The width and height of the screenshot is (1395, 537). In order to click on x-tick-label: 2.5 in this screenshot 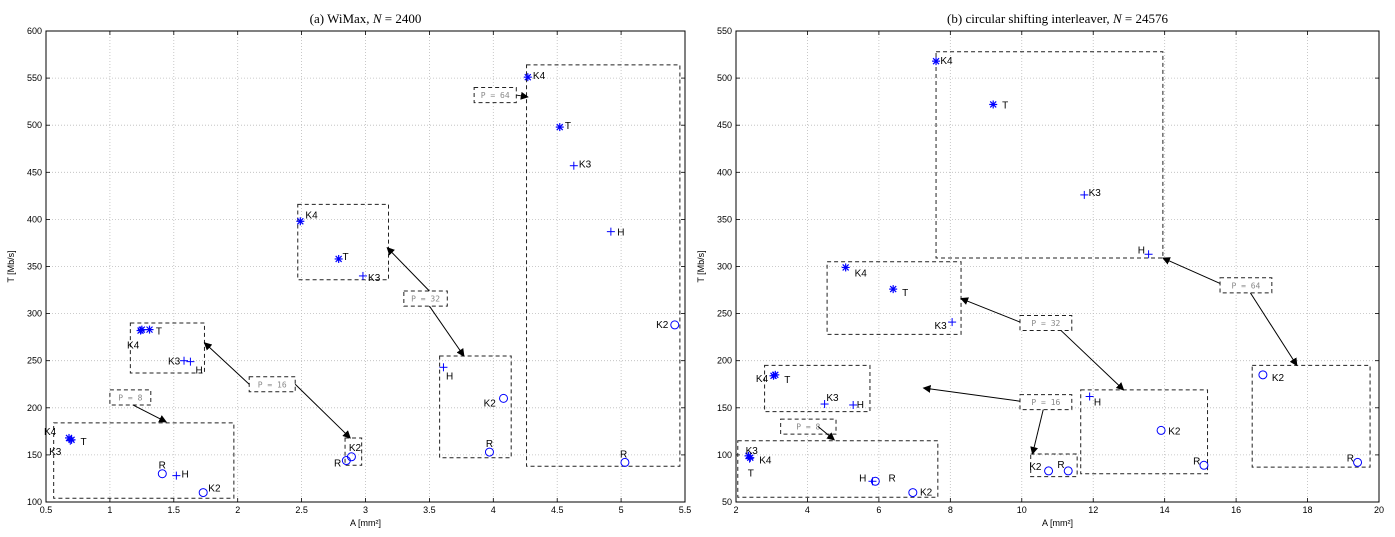, I will do `click(301, 510)`.